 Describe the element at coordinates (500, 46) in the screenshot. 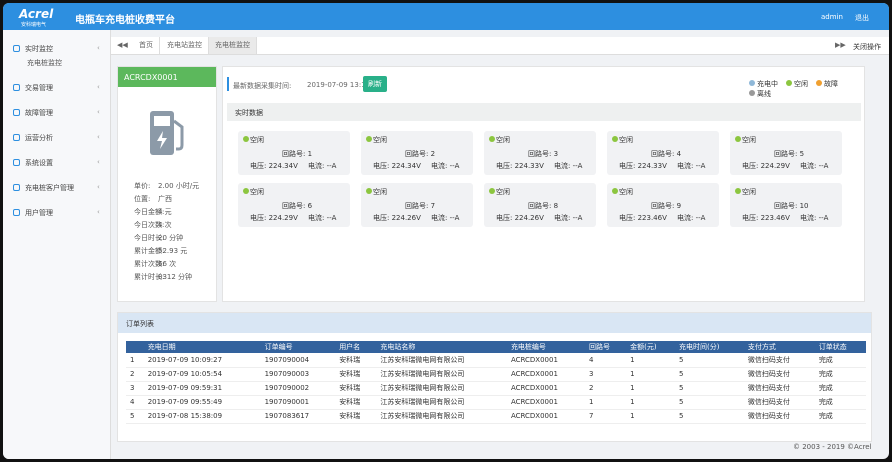

I see `tab-bar: ◀◀ ▶▶ 关闭操作 首页 充电站监控 充电桩监控` at that location.